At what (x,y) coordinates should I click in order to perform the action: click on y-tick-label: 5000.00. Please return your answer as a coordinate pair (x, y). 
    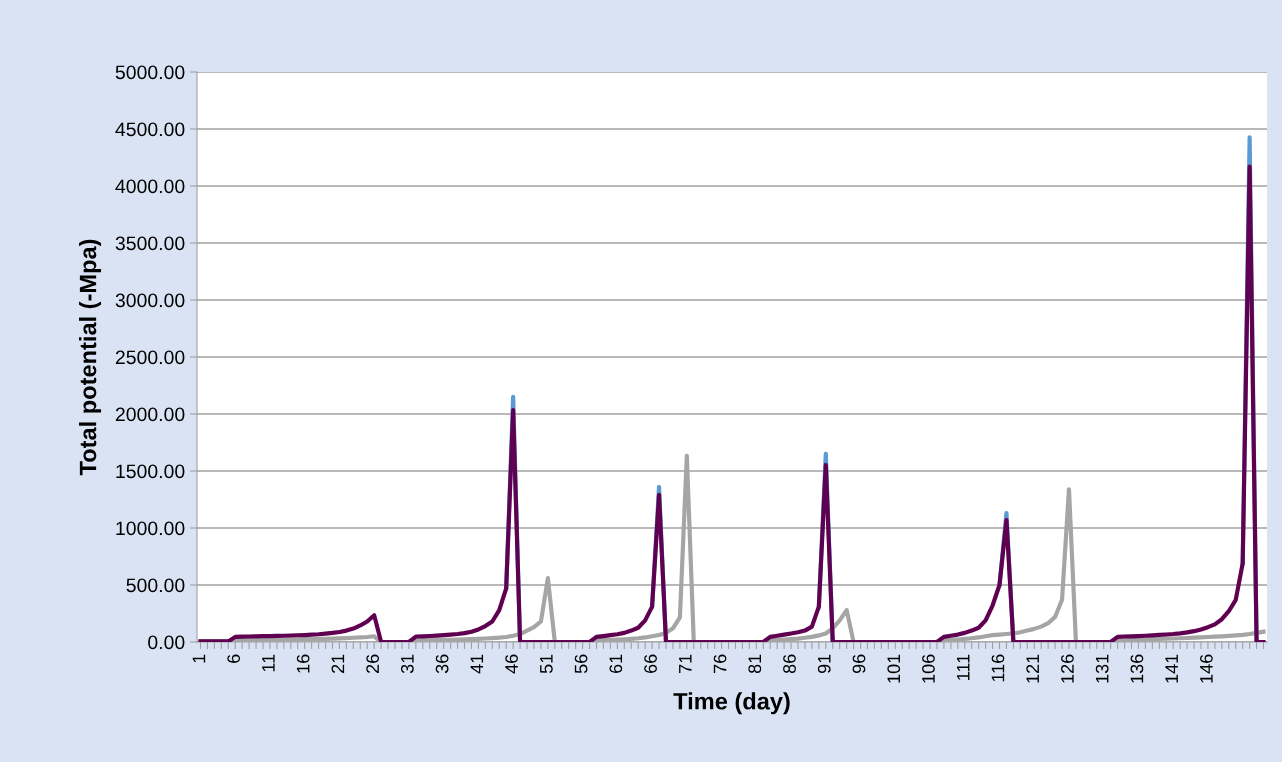
    Looking at the image, I should click on (150, 72).